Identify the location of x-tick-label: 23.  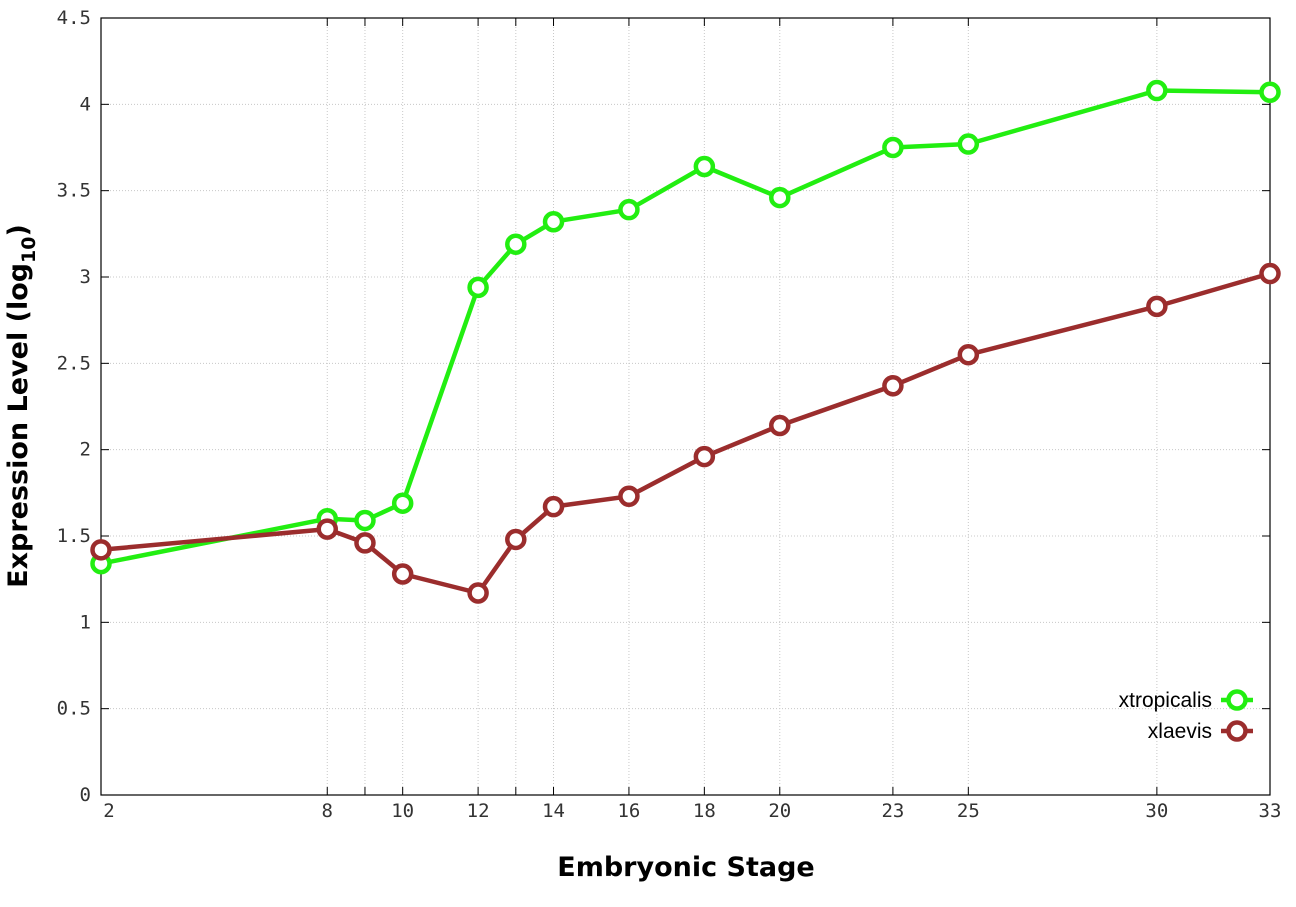
(892, 811).